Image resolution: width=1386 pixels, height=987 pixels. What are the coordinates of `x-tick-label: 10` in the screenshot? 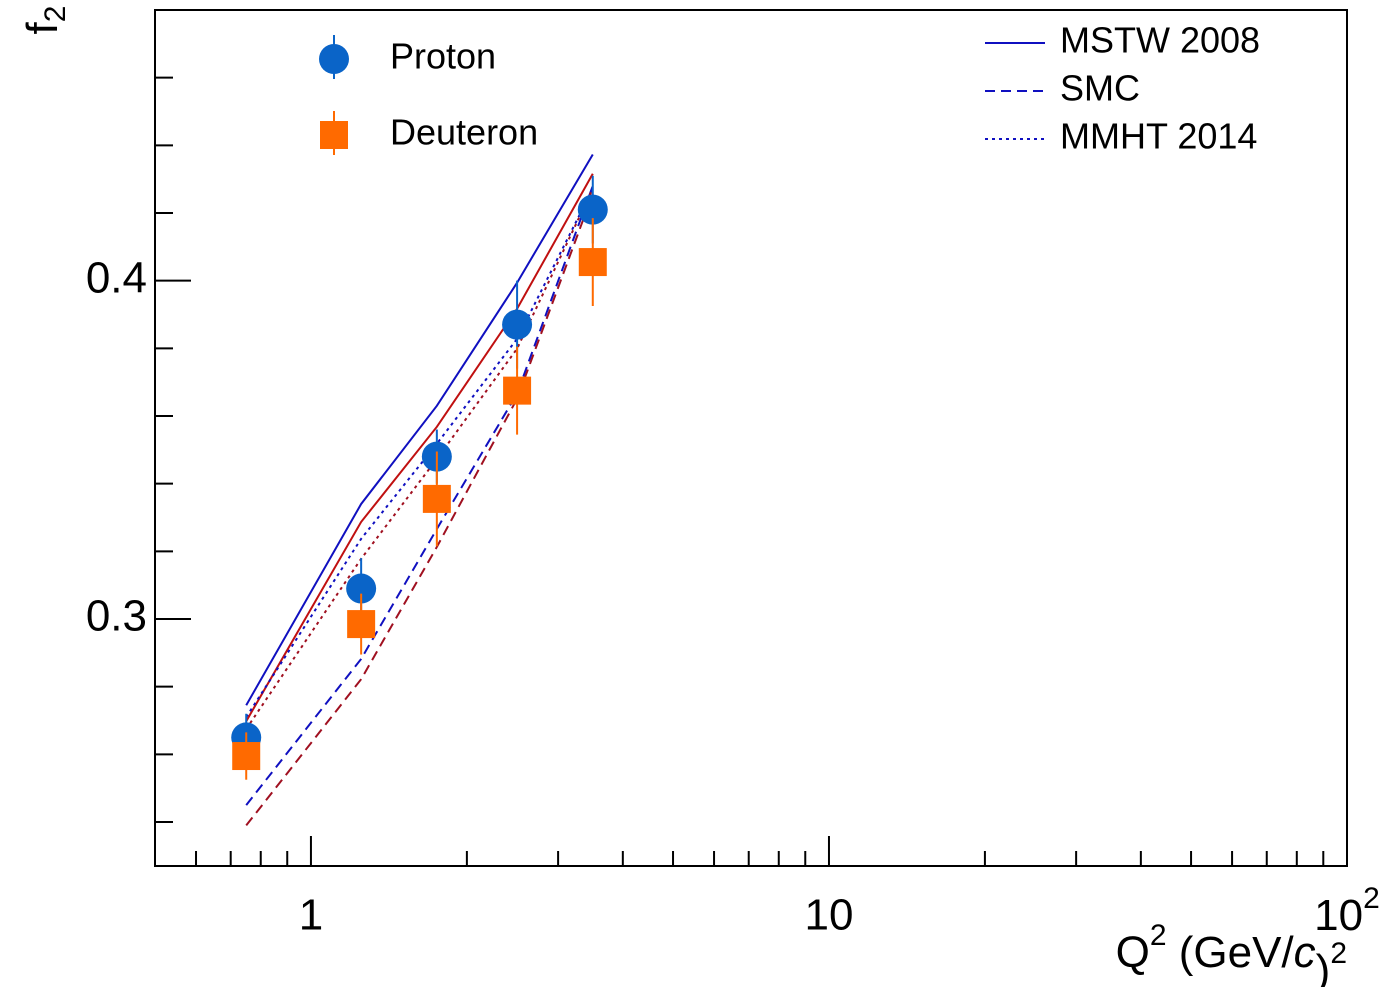 It's located at (828, 915).